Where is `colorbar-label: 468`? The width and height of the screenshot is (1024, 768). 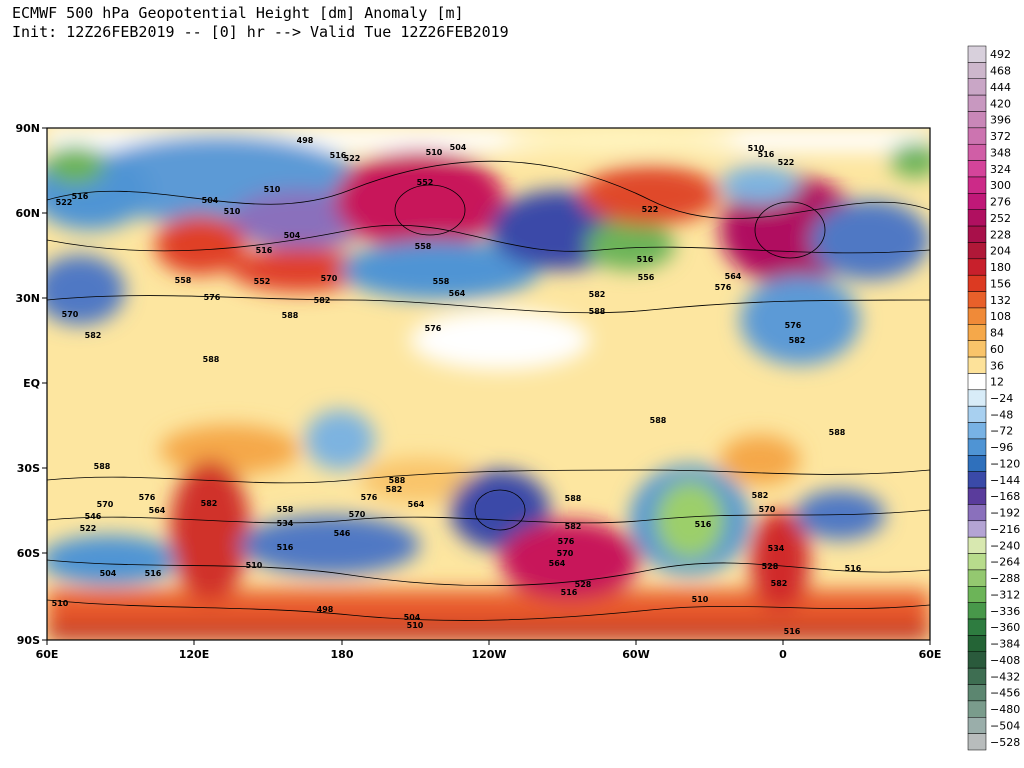
colorbar-label: 468 is located at coordinates (1000, 71).